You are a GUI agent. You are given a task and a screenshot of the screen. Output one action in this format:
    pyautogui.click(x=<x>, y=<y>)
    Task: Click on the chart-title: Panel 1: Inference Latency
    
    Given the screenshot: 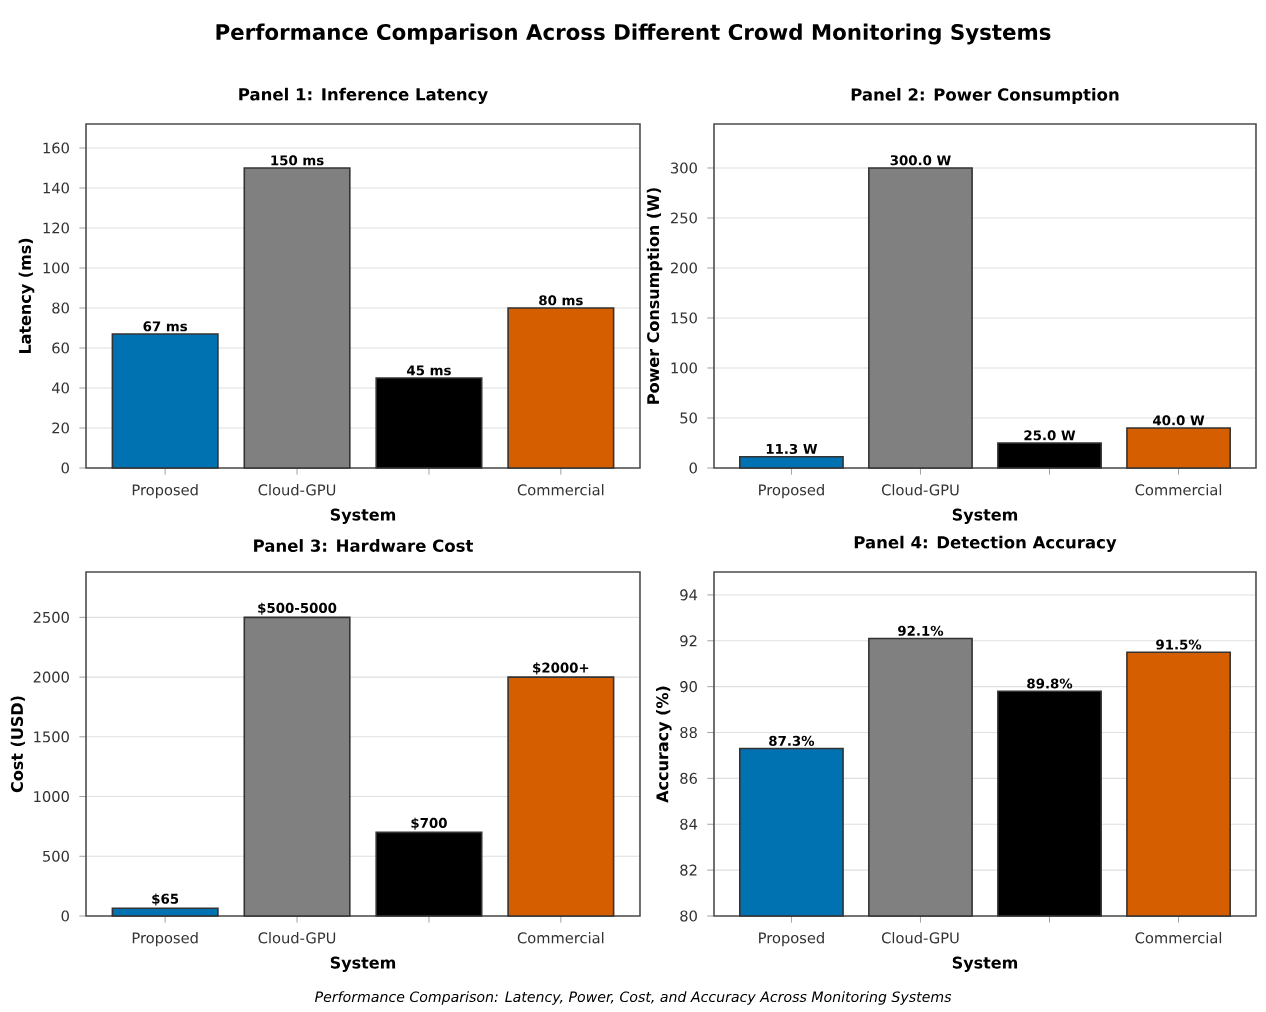 What is the action you would take?
    pyautogui.click(x=363, y=95)
    